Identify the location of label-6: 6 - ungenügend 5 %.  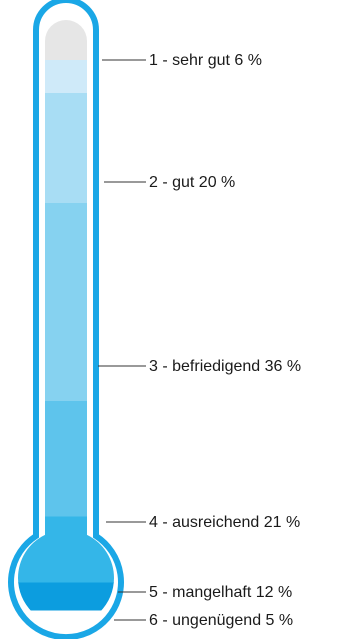
(221, 620).